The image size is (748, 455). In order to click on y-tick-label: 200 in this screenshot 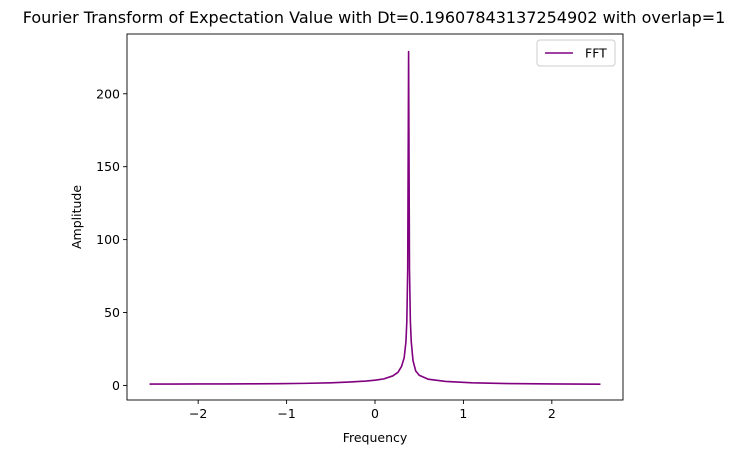, I will do `click(108, 93)`.